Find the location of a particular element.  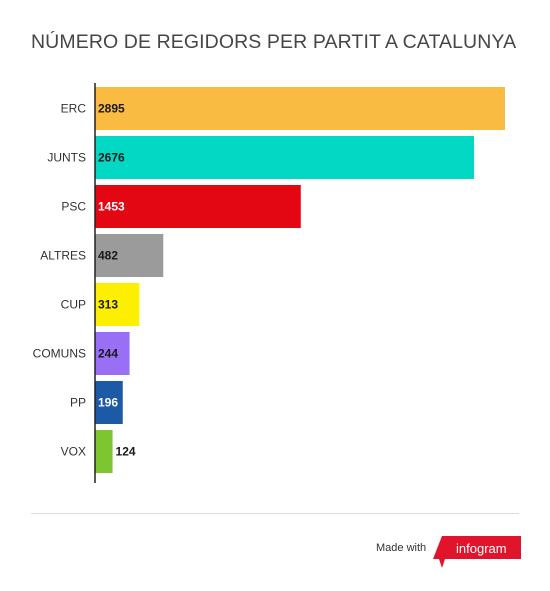

infogram-brand-label: infogram is located at coordinates (481, 548).